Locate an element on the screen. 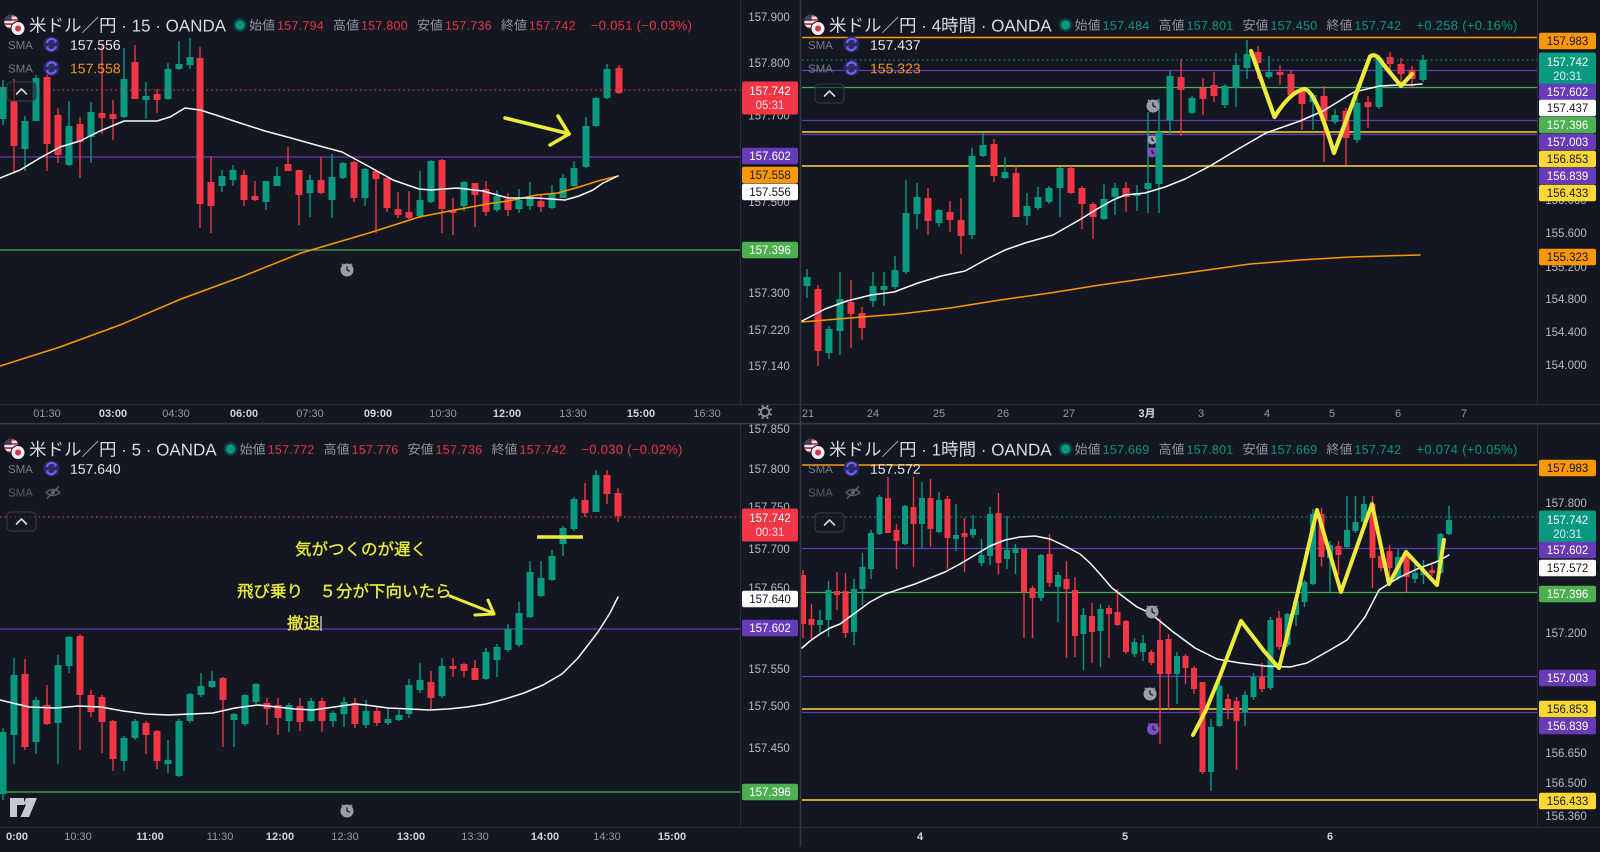 This screenshot has height=852, width=1600. svg-text: 157.220 is located at coordinates (769, 331).